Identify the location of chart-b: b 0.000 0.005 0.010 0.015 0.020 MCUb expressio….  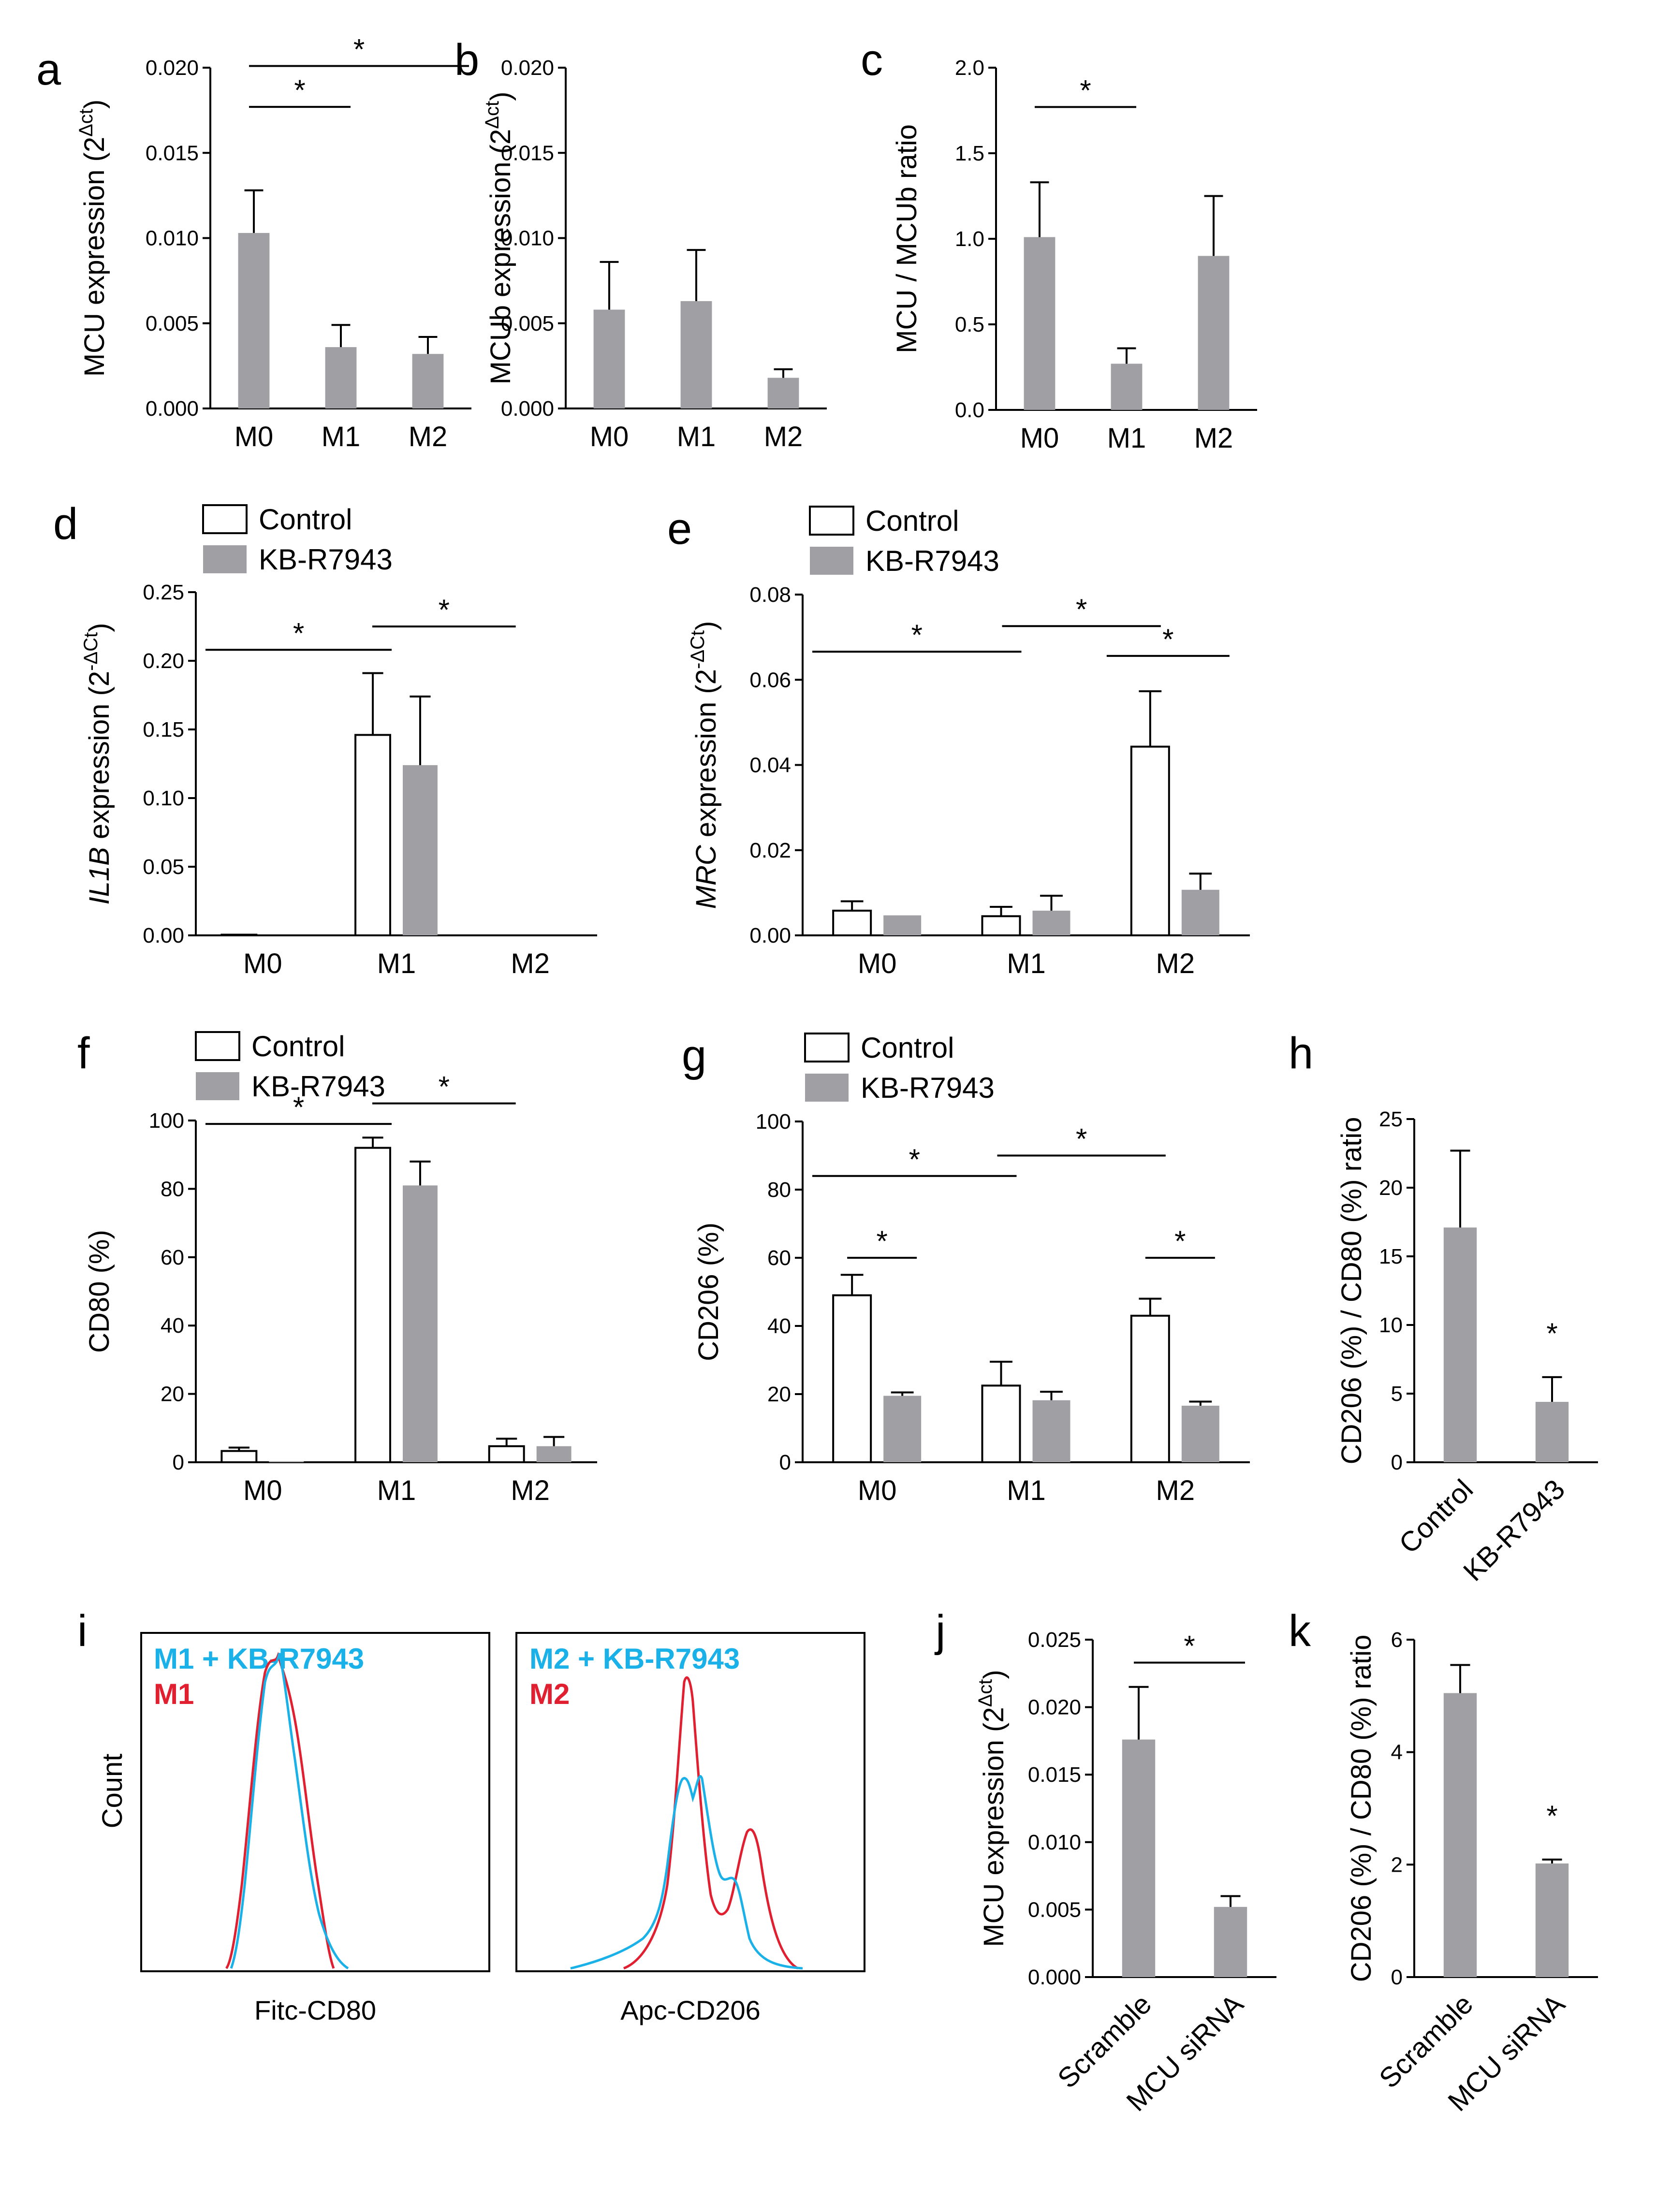
(640, 243).